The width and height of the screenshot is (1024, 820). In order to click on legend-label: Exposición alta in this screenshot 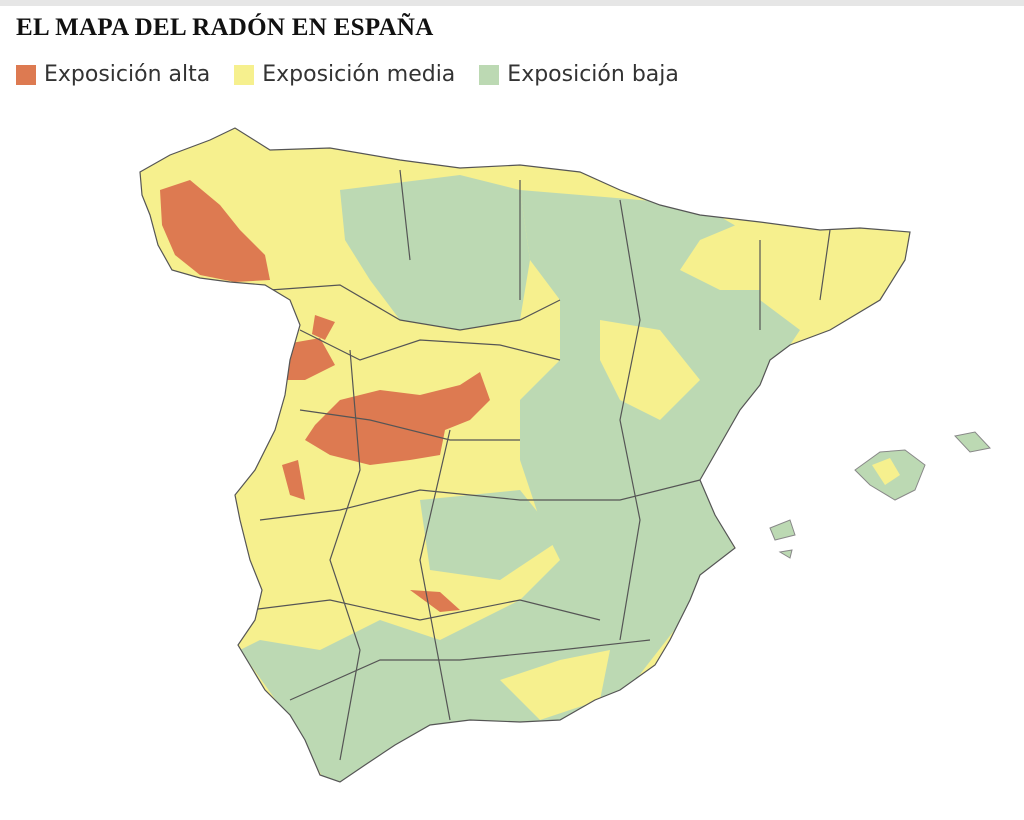, I will do `click(127, 74)`.